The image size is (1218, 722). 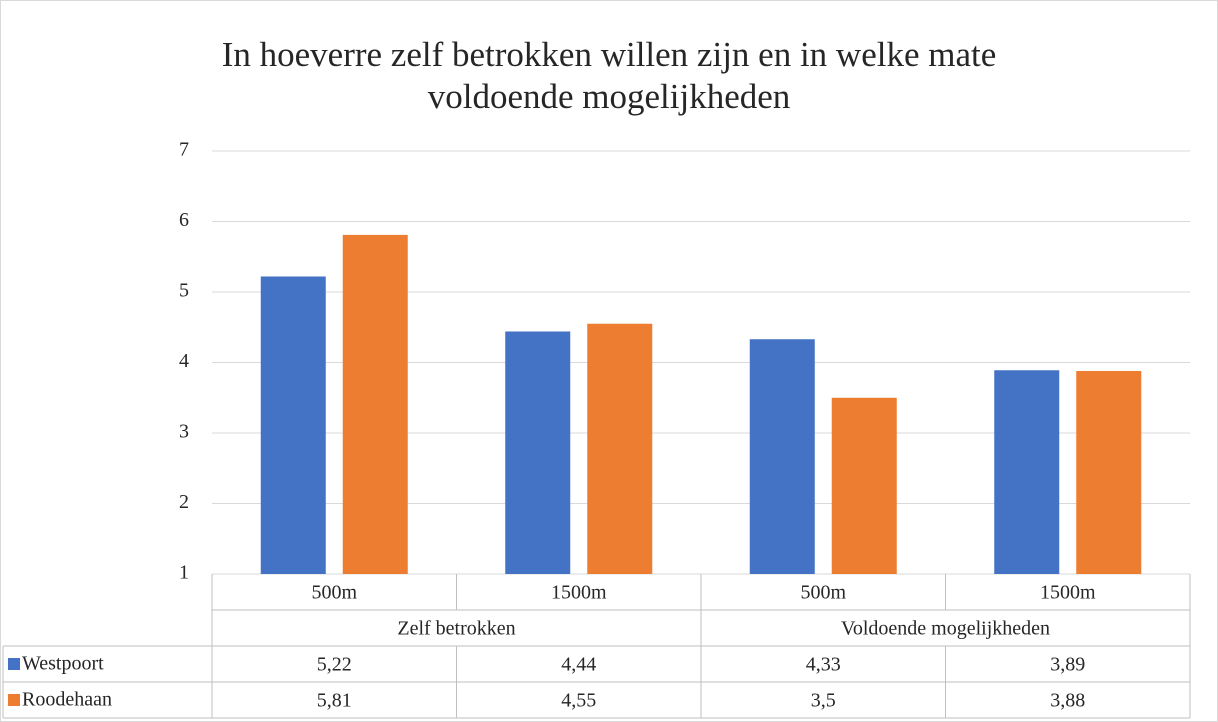 What do you see at coordinates (184, 361) in the screenshot?
I see `y-tick-label: 4` at bounding box center [184, 361].